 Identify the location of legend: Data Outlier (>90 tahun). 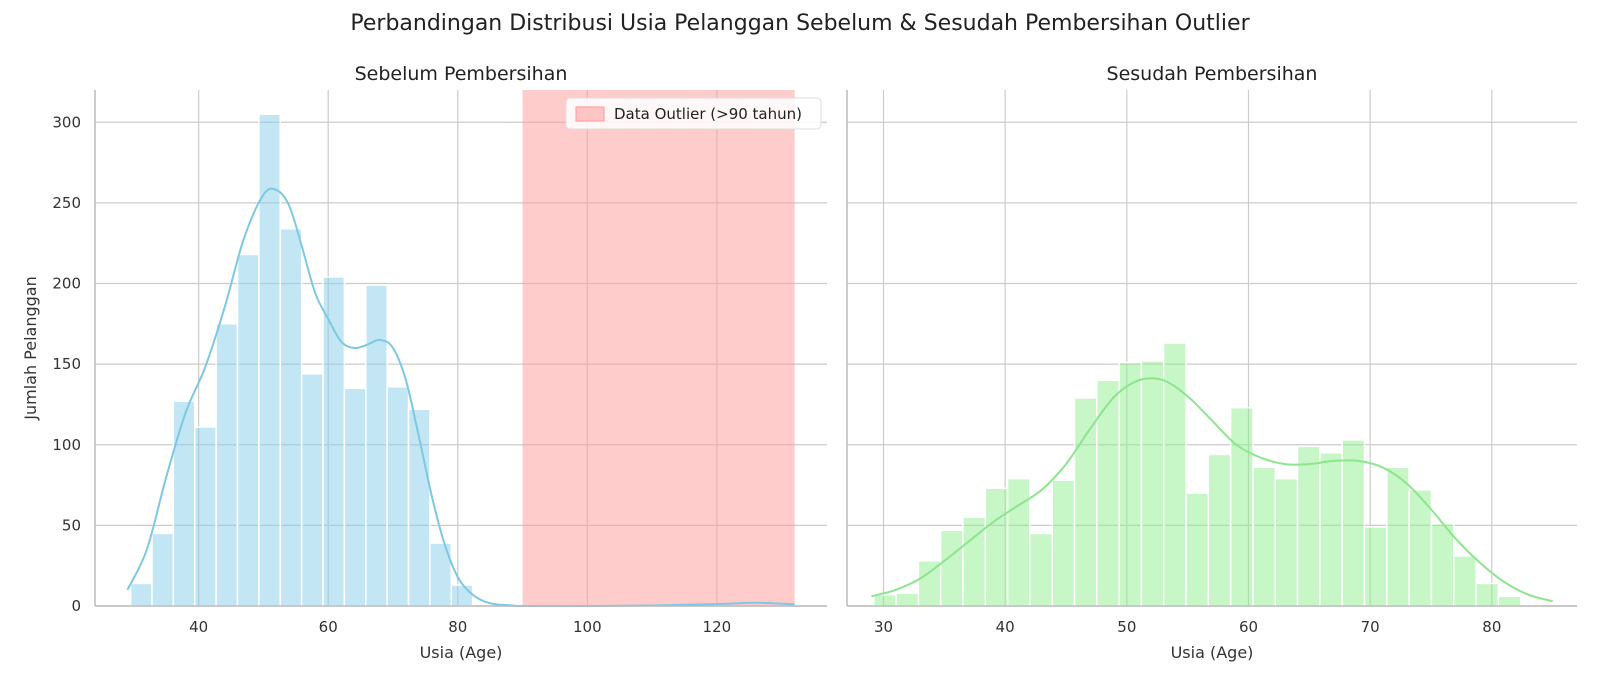
(693, 113).